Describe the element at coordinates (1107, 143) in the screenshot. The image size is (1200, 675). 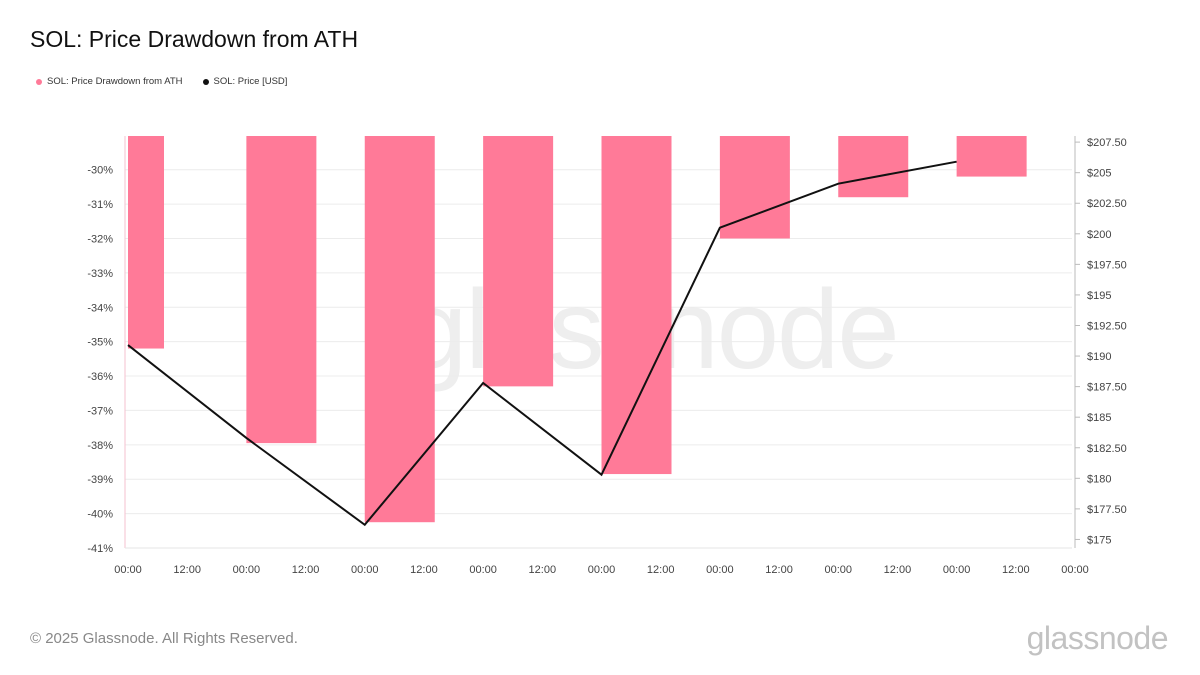
I see `y-right-tick-label: $207.50` at that location.